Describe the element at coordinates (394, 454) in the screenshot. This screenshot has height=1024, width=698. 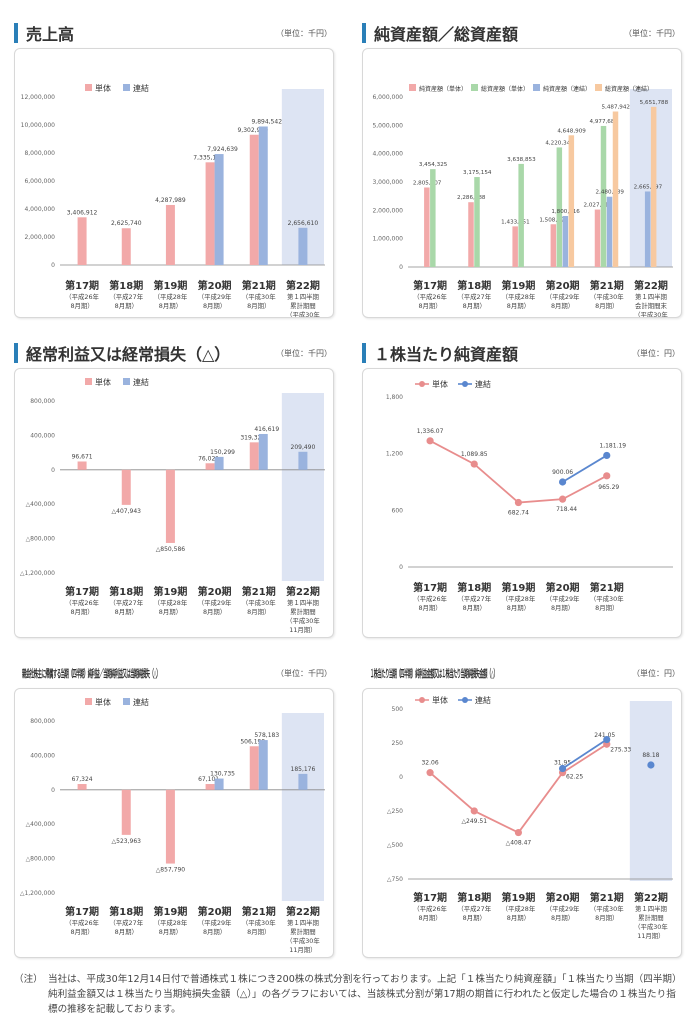
I see `y-tick-label: 1,200` at that location.